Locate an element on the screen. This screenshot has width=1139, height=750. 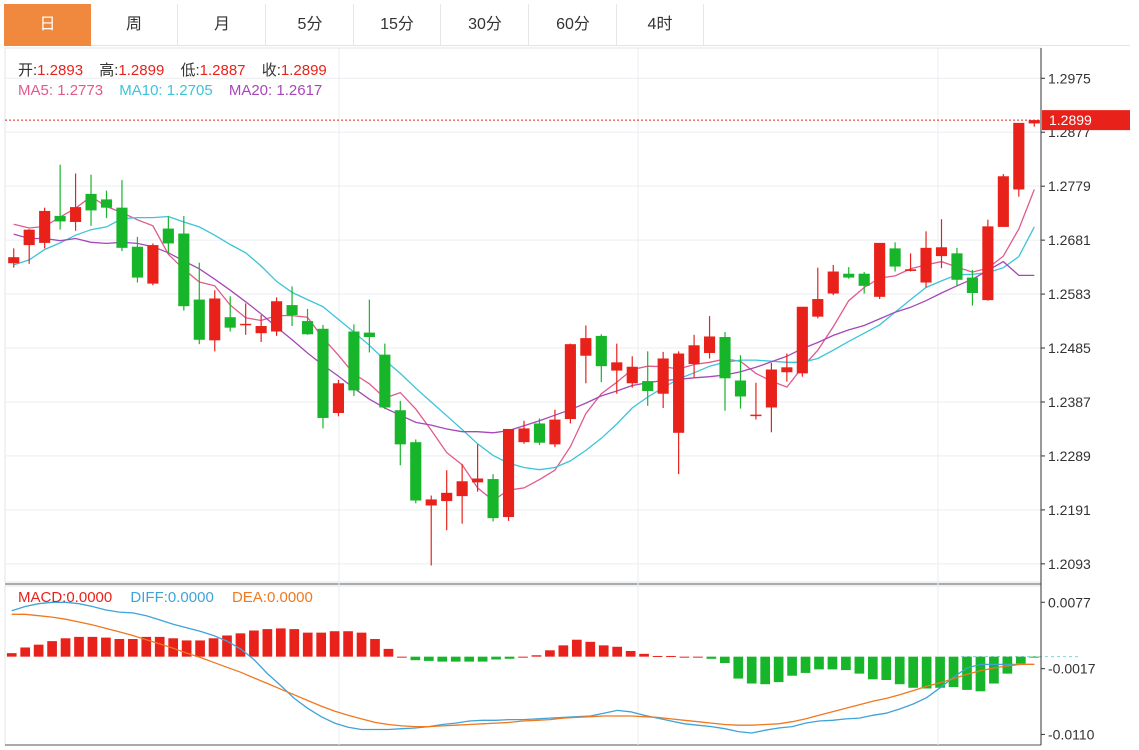
tab-60min: 60分 is located at coordinates (573, 25).